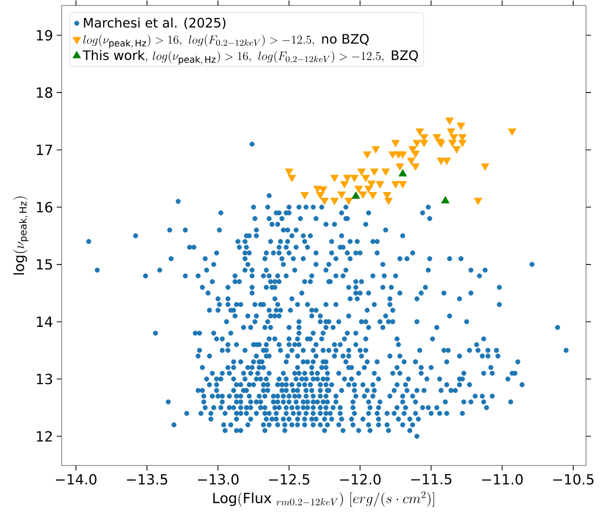 This screenshot has height=523, width=605. What do you see at coordinates (76, 479) in the screenshot?
I see `x-tick-label: −14.0` at bounding box center [76, 479].